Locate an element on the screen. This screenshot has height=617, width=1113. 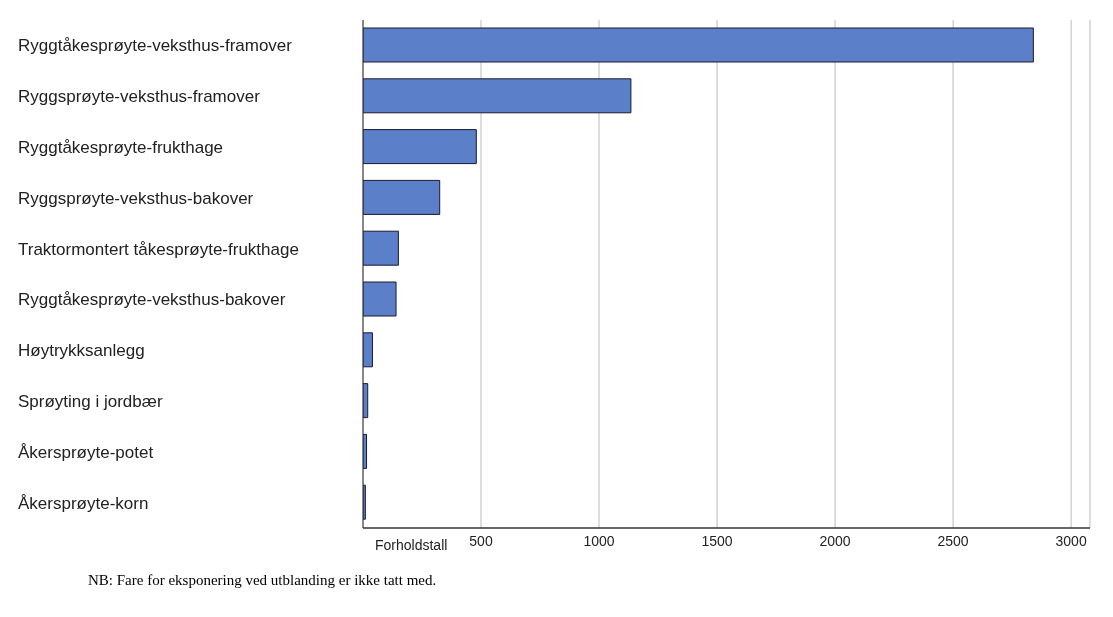
text: NB: Fare for eksponering ved utblanding er ikke tatt med. is located at coordinates (263, 580).